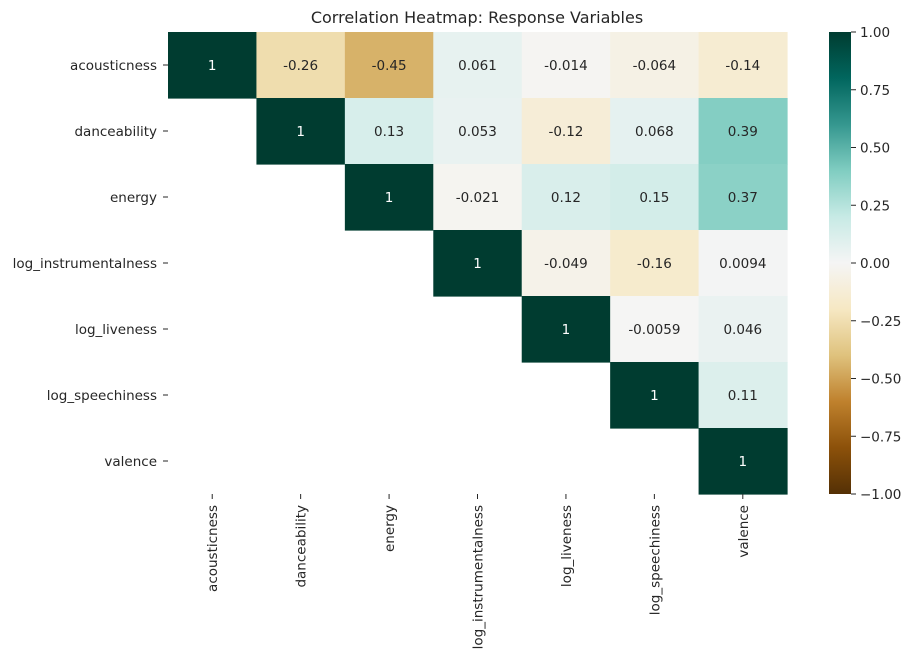 The width and height of the screenshot is (911, 662). I want to click on colorbar-tick-label: 0.75, so click(875, 91).